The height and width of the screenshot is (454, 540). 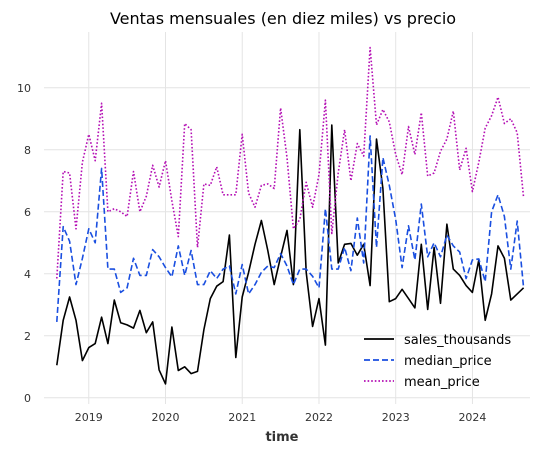 I want to click on x-tick-label: 2020, so click(x=166, y=417).